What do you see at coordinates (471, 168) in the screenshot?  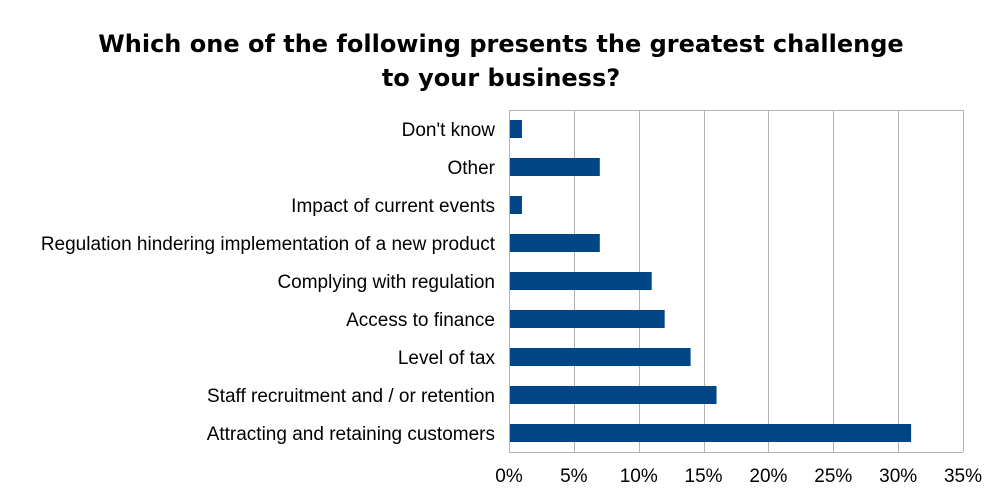 I see `category-label: Other` at bounding box center [471, 168].